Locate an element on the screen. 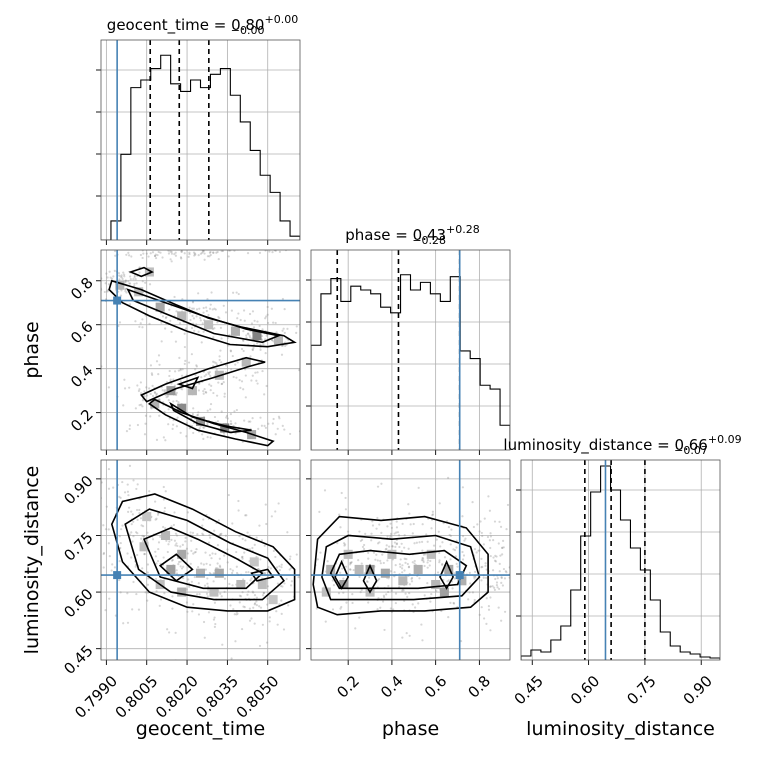 This screenshot has width=760, height=764. panel-phase-geocent_time is located at coordinates (198, 352).